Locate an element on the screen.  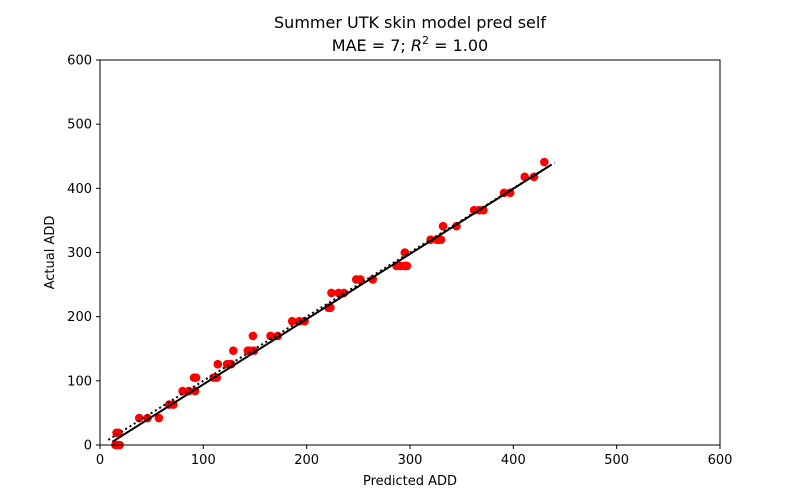
x-tick-label: 0 is located at coordinates (100, 460).